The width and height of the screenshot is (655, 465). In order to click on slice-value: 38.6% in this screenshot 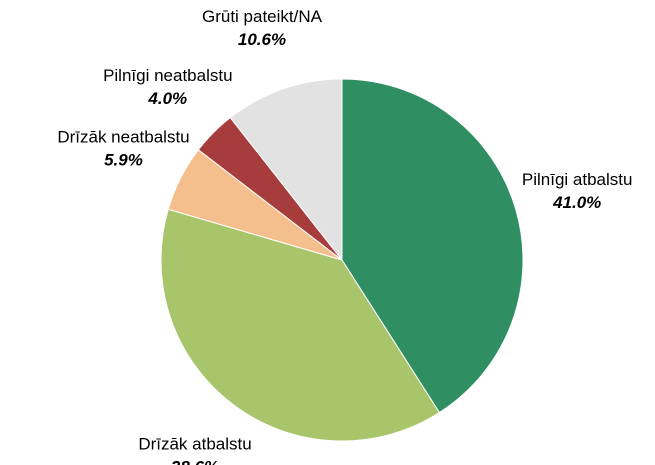, I will do `click(195, 461)`.